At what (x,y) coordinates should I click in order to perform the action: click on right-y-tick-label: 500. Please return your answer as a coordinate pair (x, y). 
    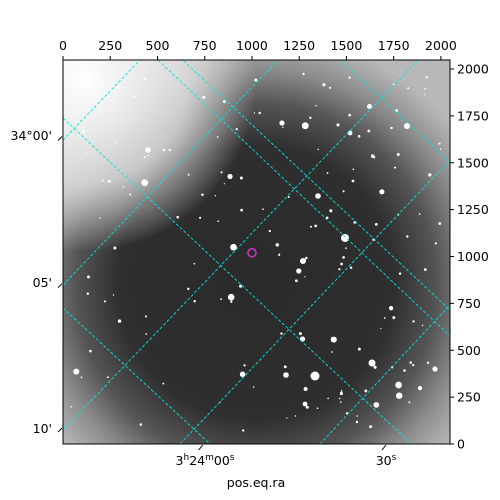
    Looking at the image, I should click on (469, 350).